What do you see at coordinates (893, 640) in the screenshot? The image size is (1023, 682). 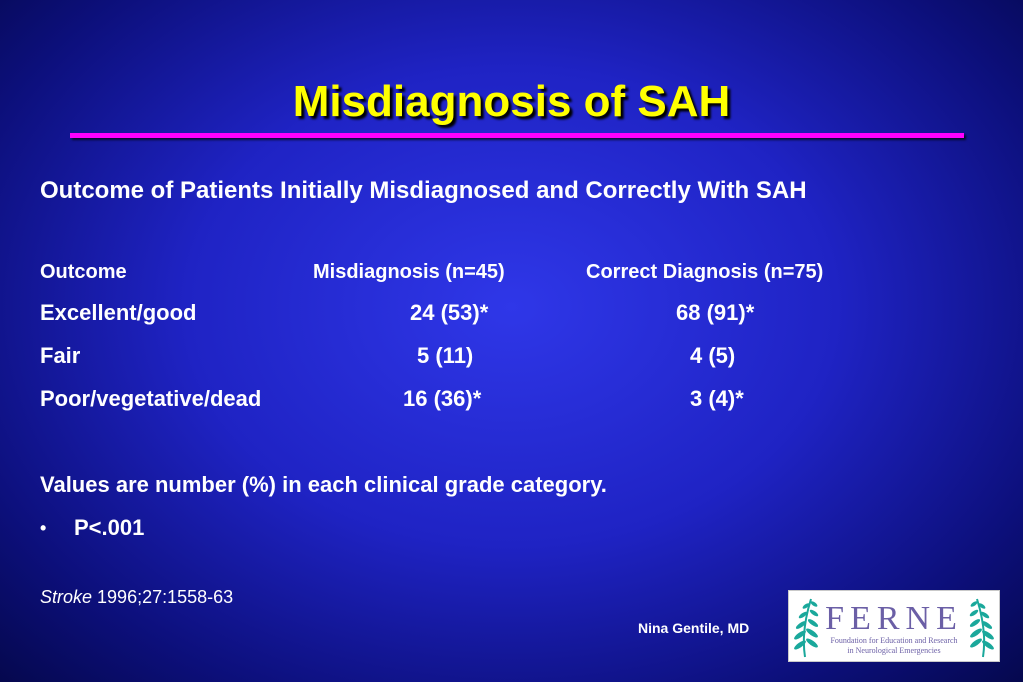 I see `logo-line1: Foundation for Education and Research` at bounding box center [893, 640].